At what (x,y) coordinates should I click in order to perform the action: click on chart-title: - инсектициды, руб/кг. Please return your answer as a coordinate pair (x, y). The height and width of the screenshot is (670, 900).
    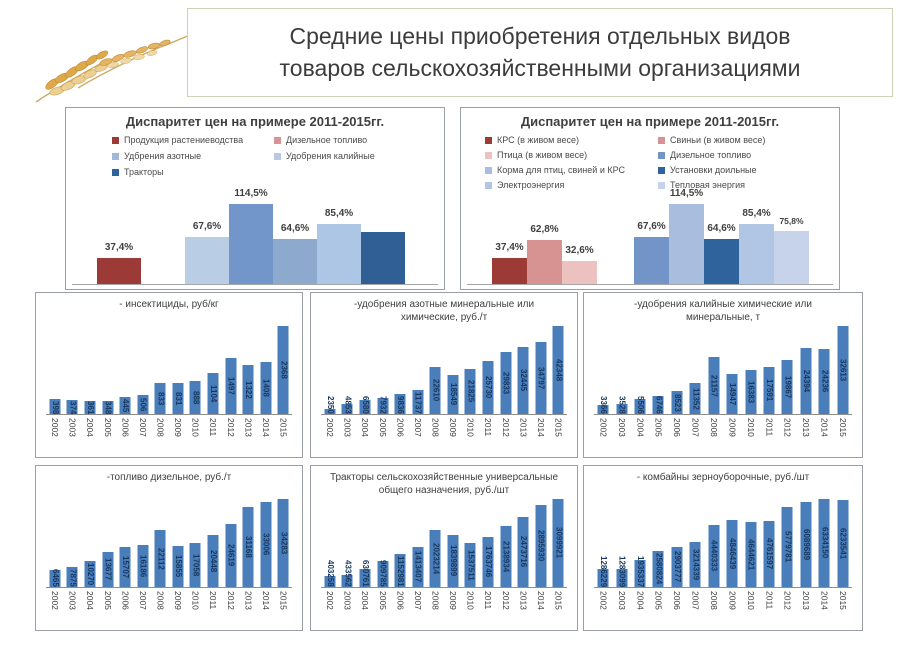
    Looking at the image, I should click on (169, 304).